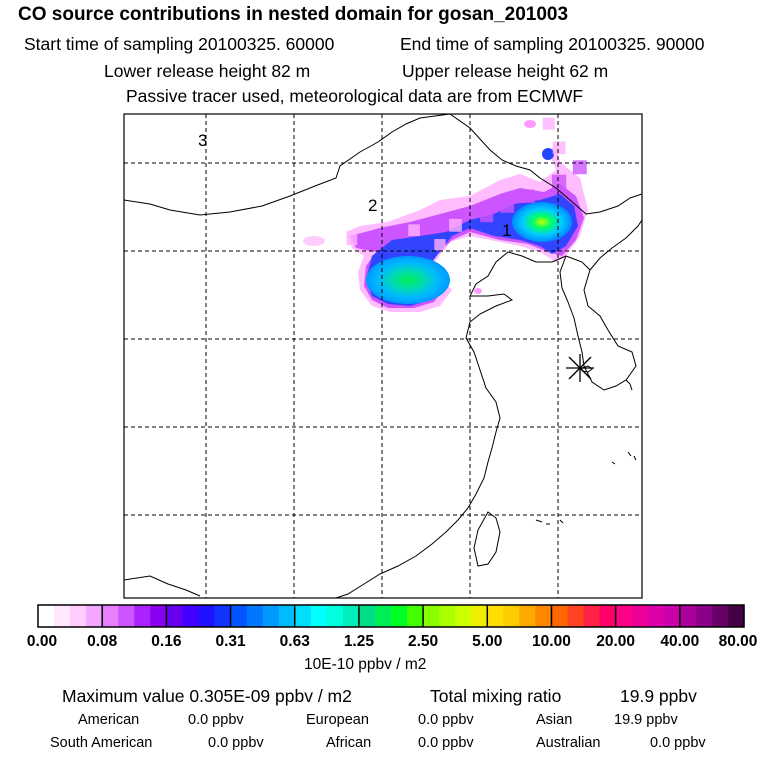  Describe the element at coordinates (236, 743) in the screenshot. I see `region-south-american-value: 0.0 ppbv` at that location.